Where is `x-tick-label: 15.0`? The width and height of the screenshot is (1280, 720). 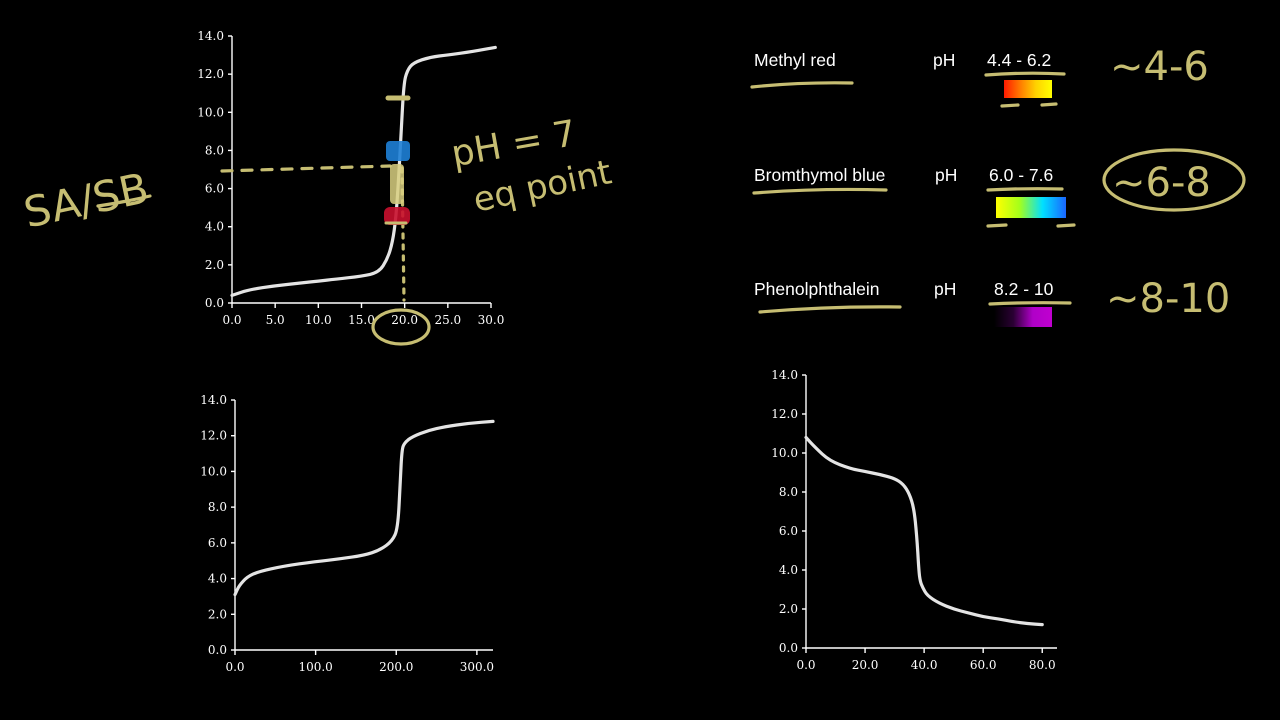 x-tick-label: 15.0 is located at coordinates (361, 320).